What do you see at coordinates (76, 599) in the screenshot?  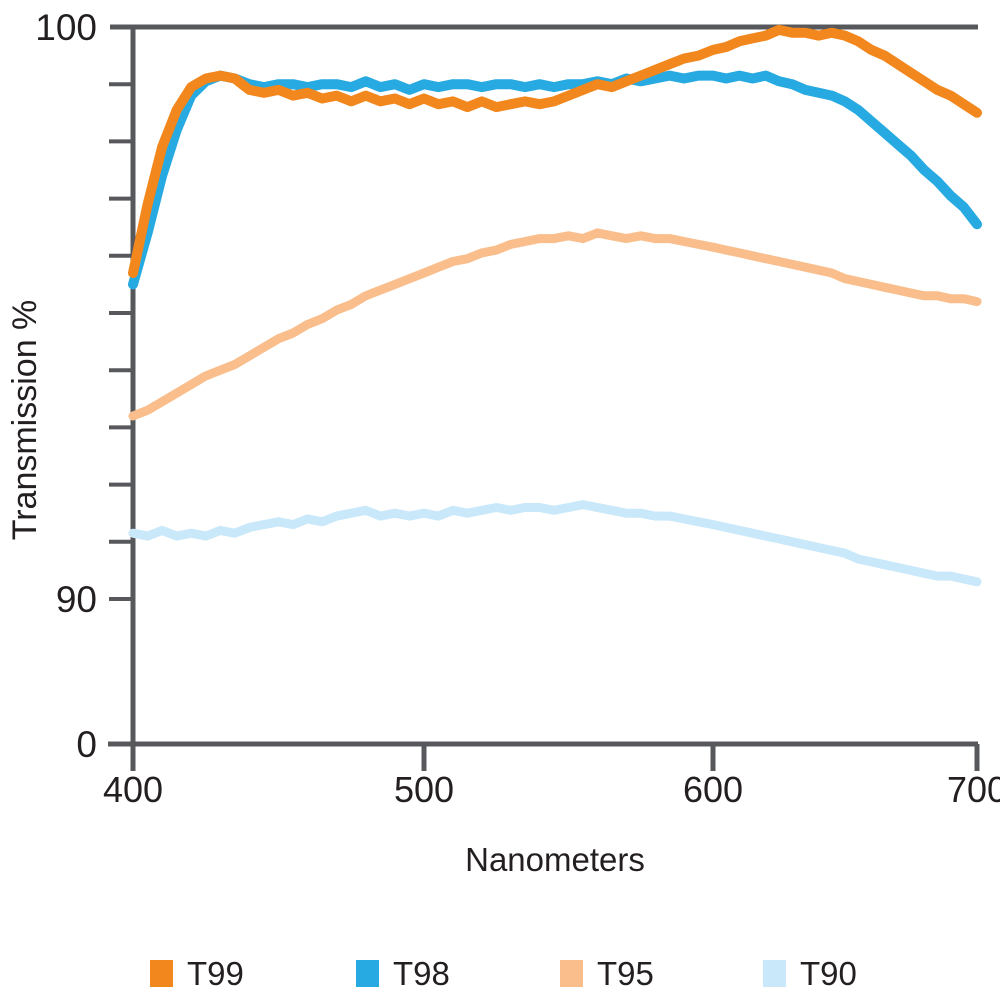 I see `y-tick-label-90: 90` at bounding box center [76, 599].